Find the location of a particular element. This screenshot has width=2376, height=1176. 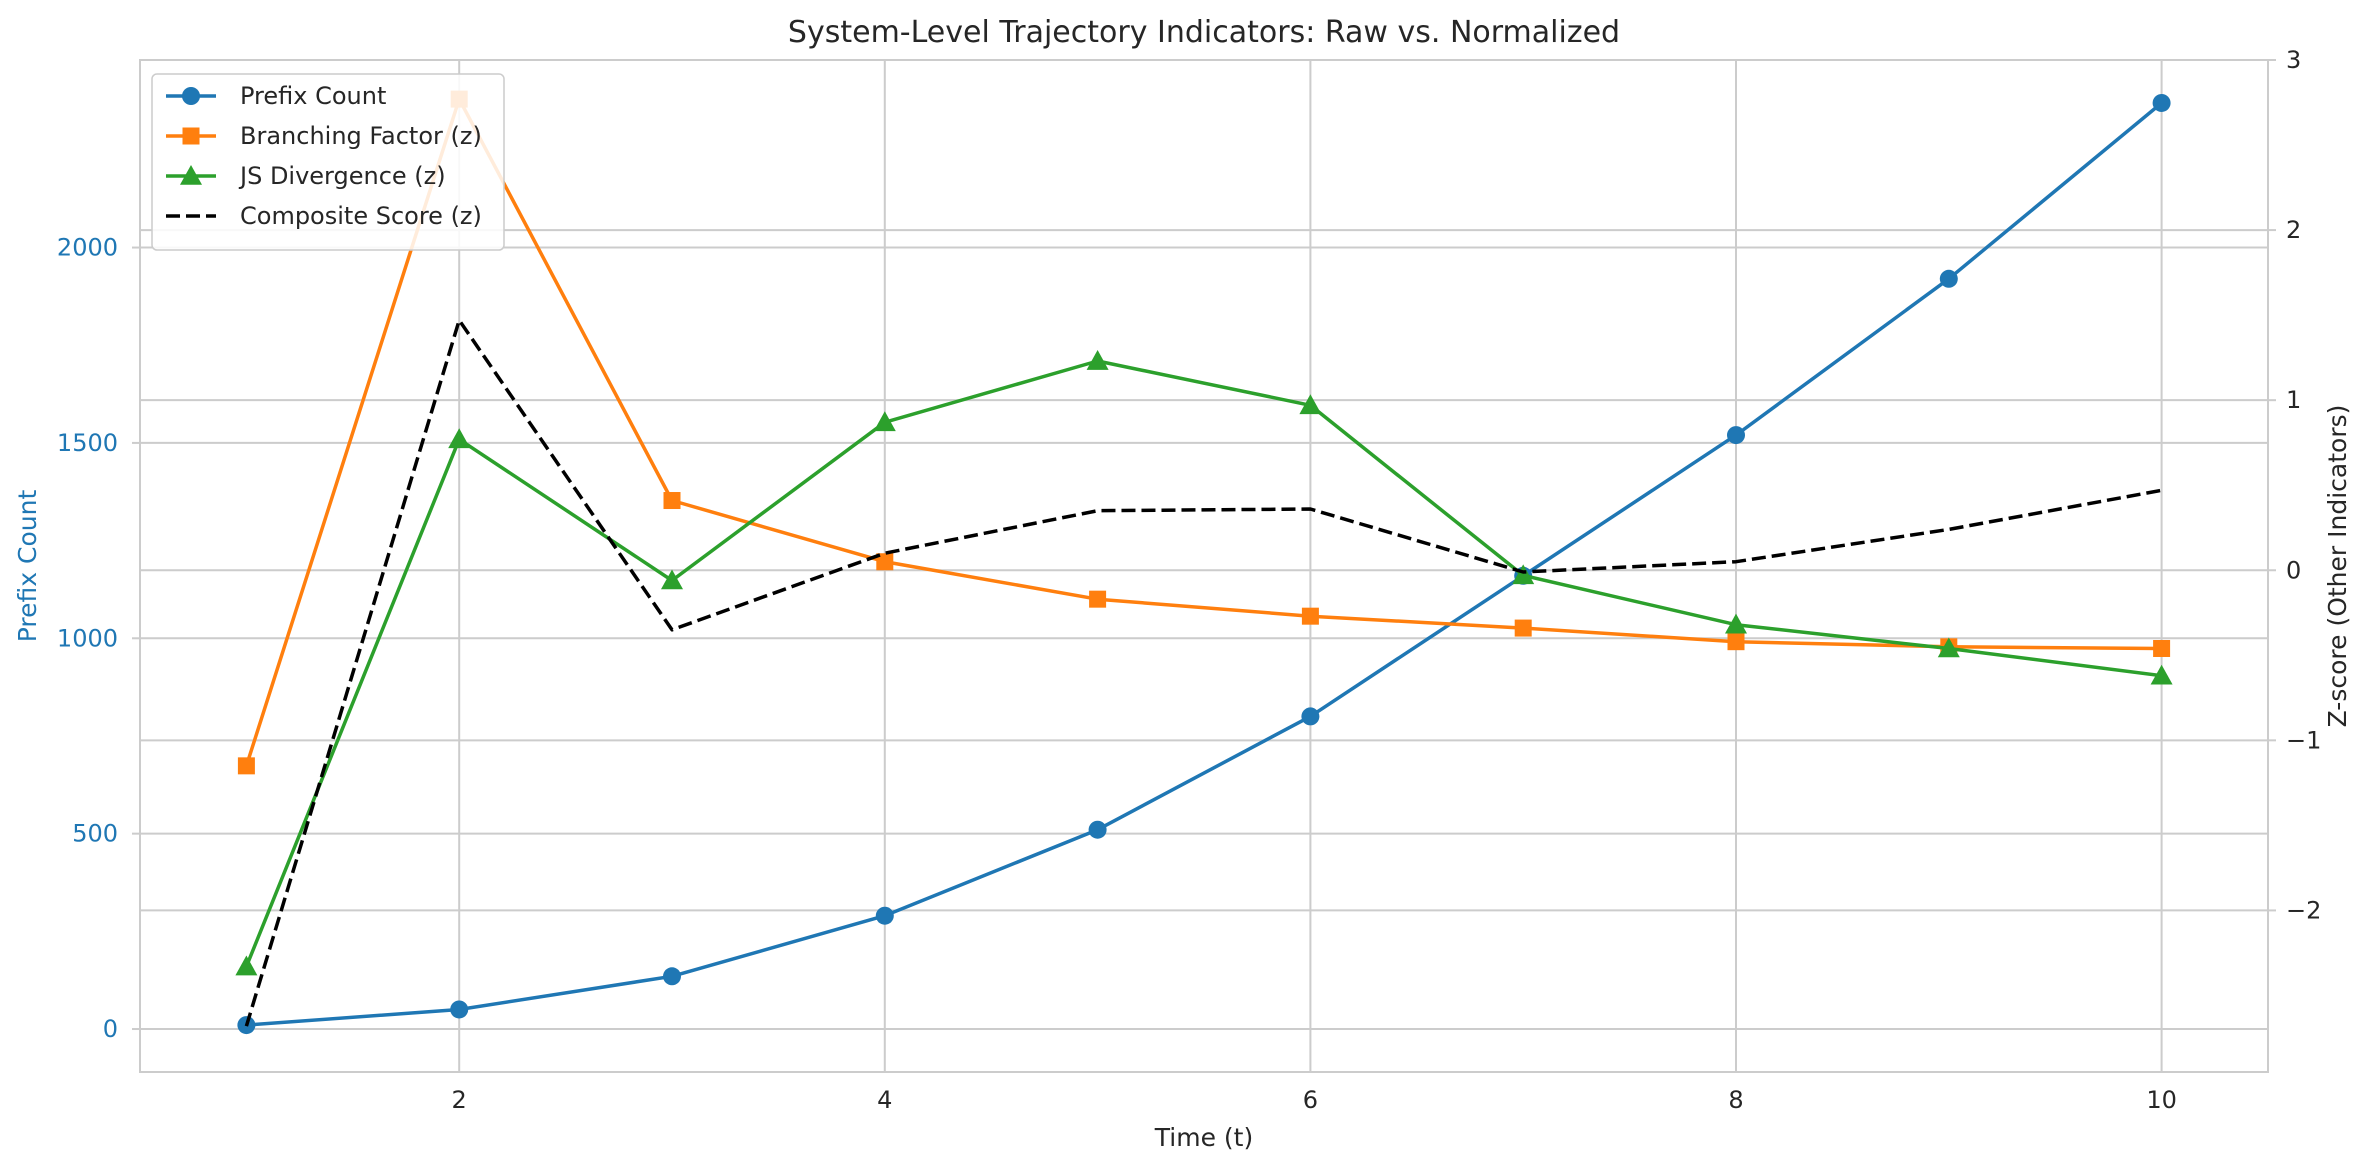

legend-frame is located at coordinates (328, 162).